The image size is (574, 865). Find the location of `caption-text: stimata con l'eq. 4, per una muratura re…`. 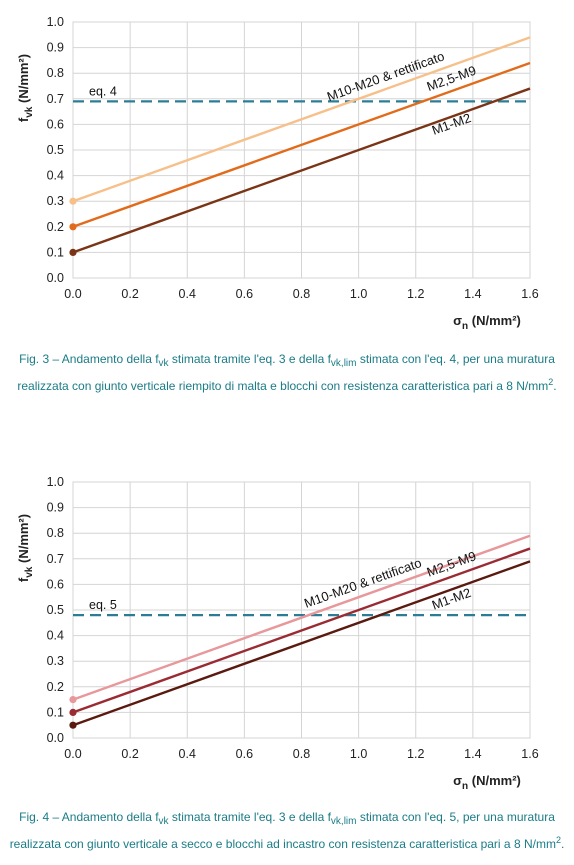

caption-text: stimata con l'eq. 4, per una muratura re… is located at coordinates (286, 372).